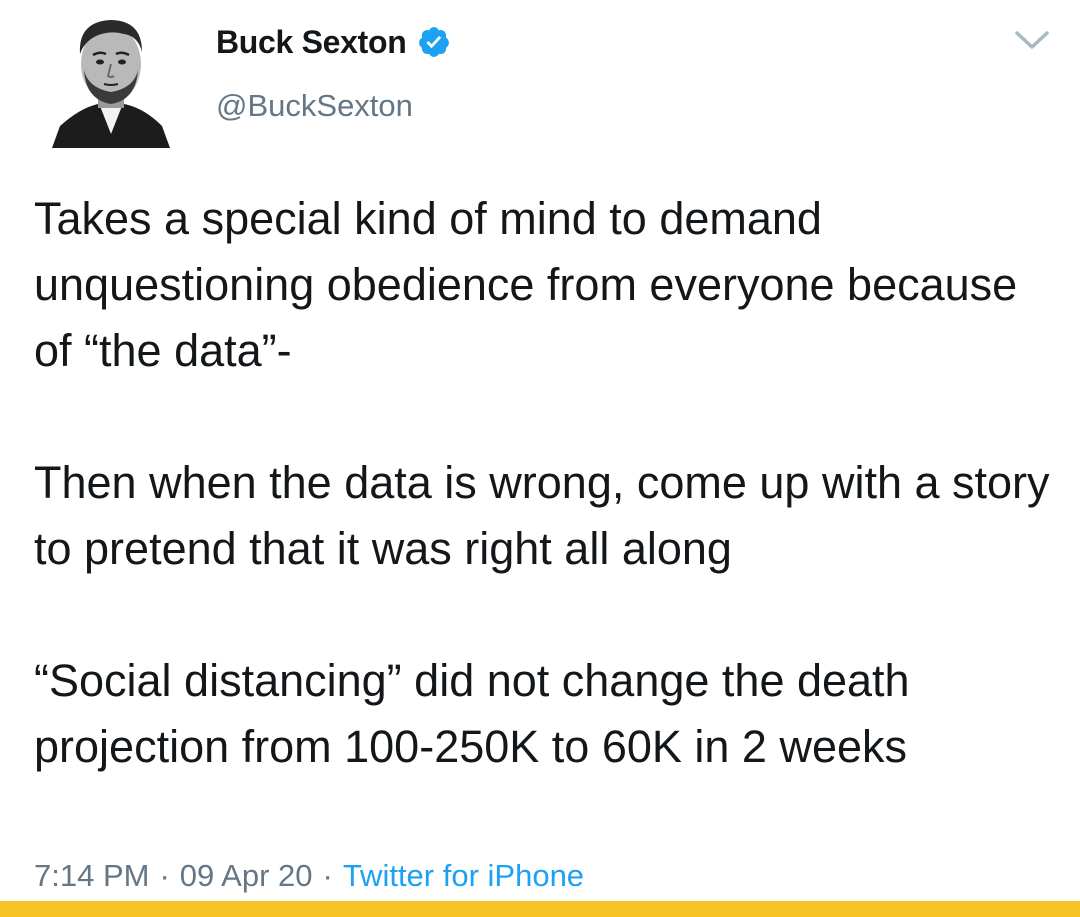 The image size is (1080, 917). Describe the element at coordinates (246, 875) in the screenshot. I see `tweet-date: 09 Apr 20` at that location.